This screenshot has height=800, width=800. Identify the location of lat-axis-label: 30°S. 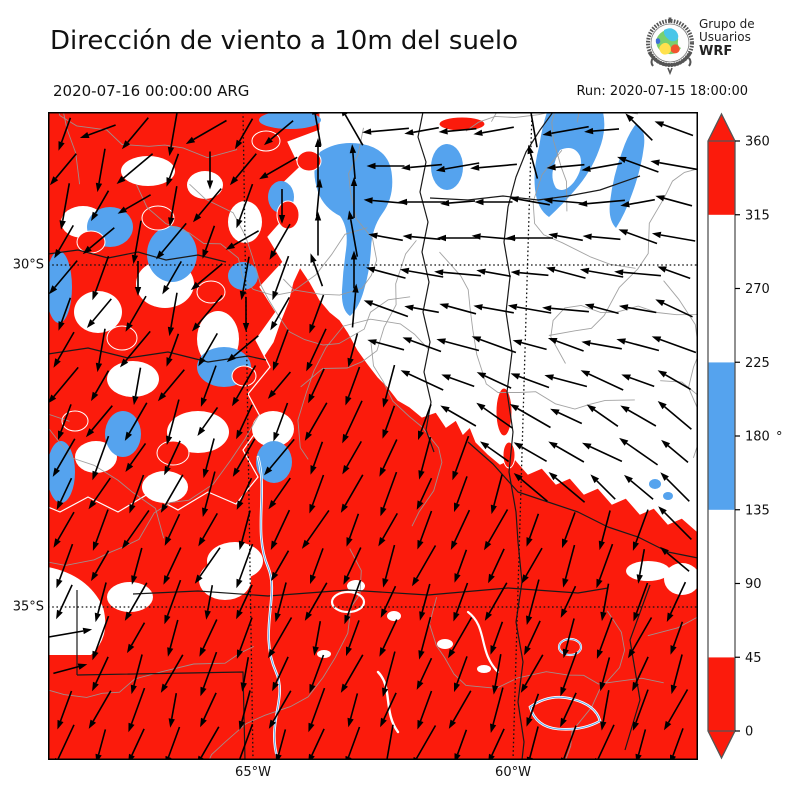
(28, 265).